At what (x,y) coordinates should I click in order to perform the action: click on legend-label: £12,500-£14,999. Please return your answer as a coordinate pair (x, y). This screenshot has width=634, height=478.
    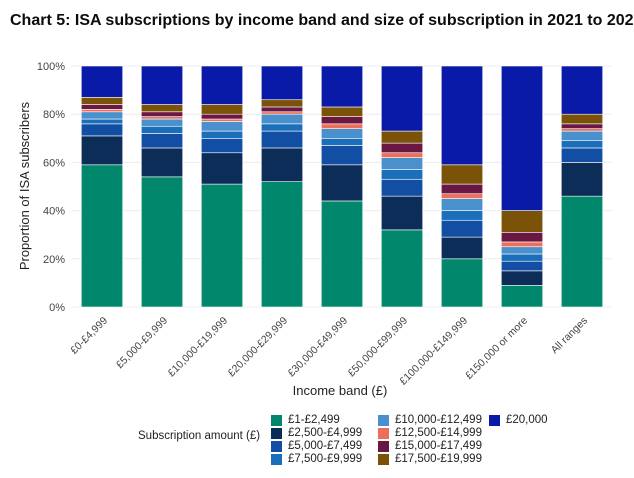
    Looking at the image, I should click on (438, 433).